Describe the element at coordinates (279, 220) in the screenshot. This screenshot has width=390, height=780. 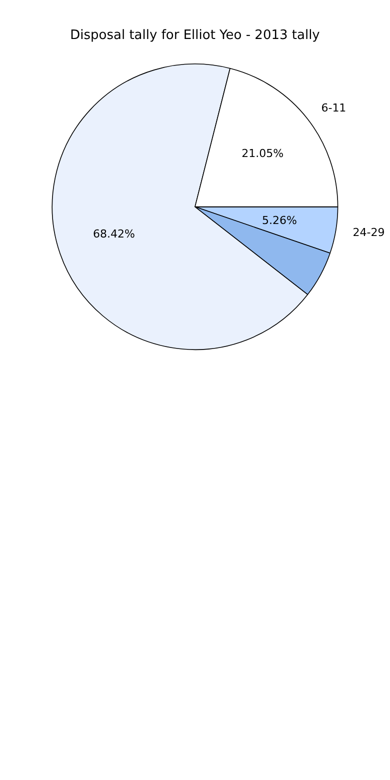
I see `data-label: 5.26%` at that location.